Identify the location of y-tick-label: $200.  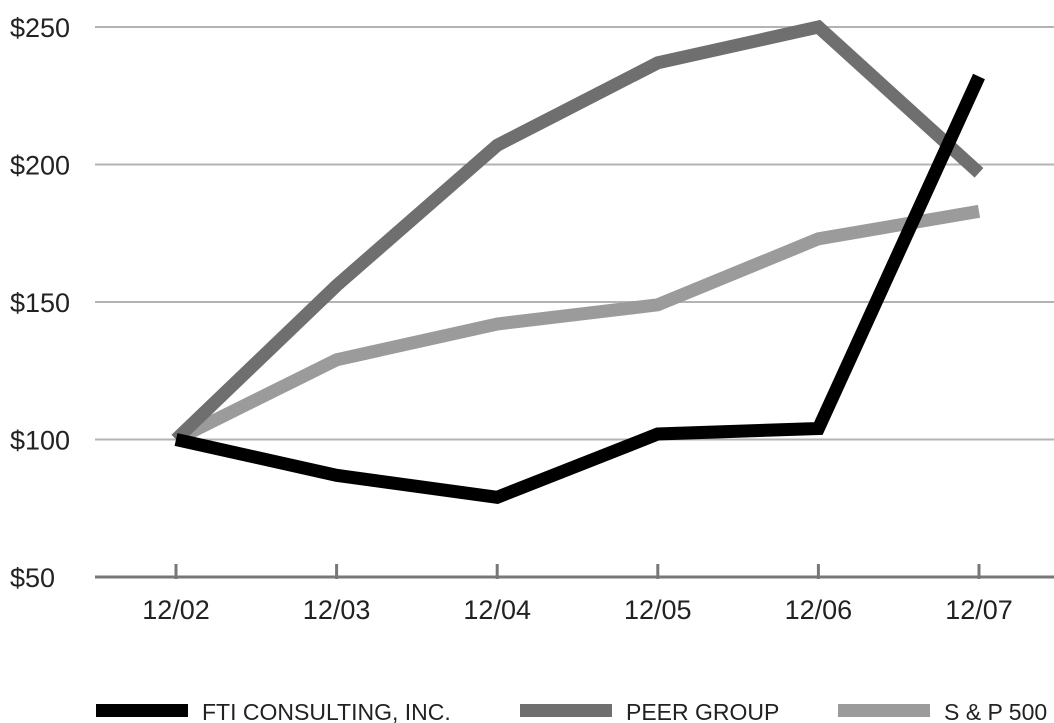
(40, 166).